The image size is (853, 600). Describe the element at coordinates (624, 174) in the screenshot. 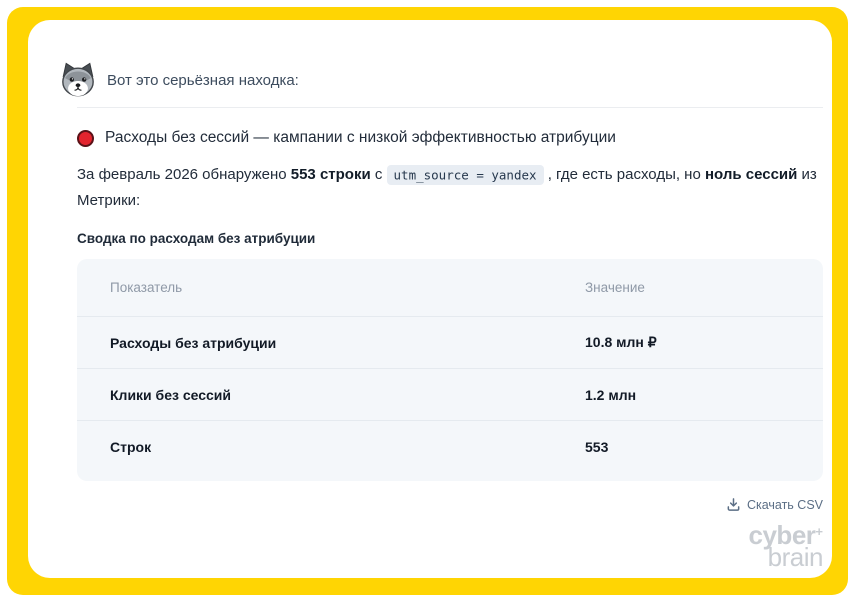

I see `message-seg3: , где есть расходы, но` at that location.